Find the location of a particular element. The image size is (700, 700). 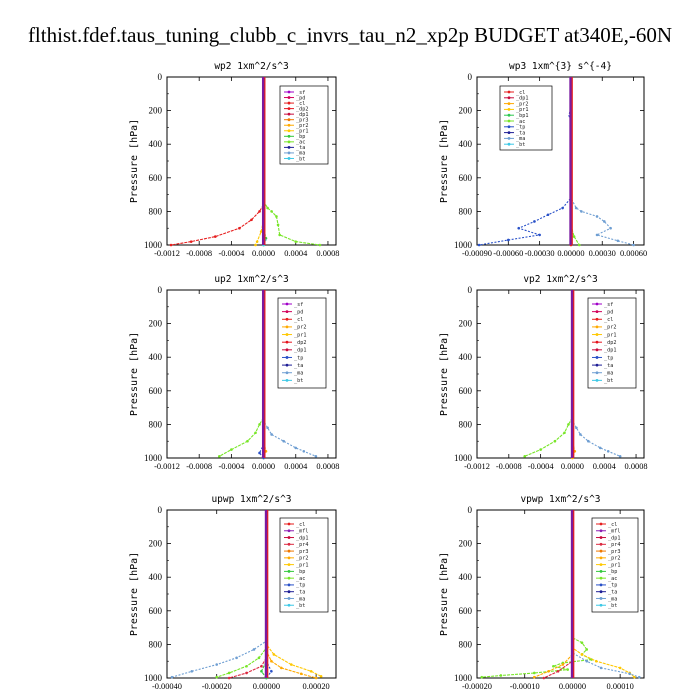

y-tick-label: 800 is located at coordinates (156, 644).